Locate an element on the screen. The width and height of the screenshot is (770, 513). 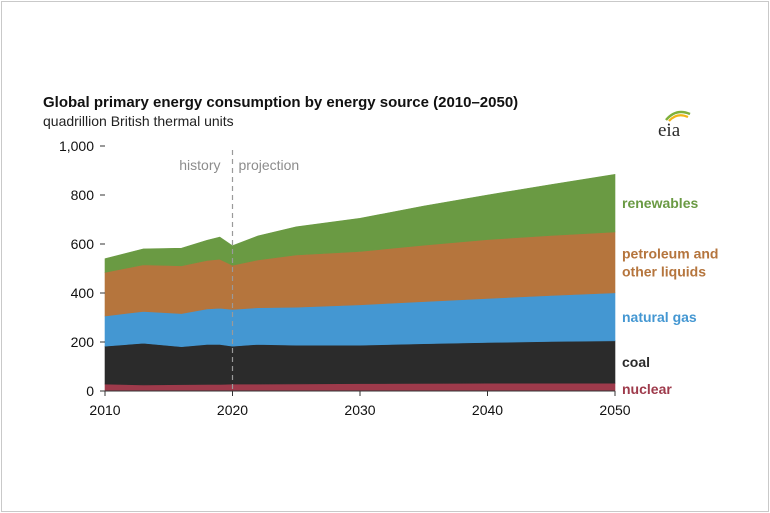
area-renewables is located at coordinates (360, 223).